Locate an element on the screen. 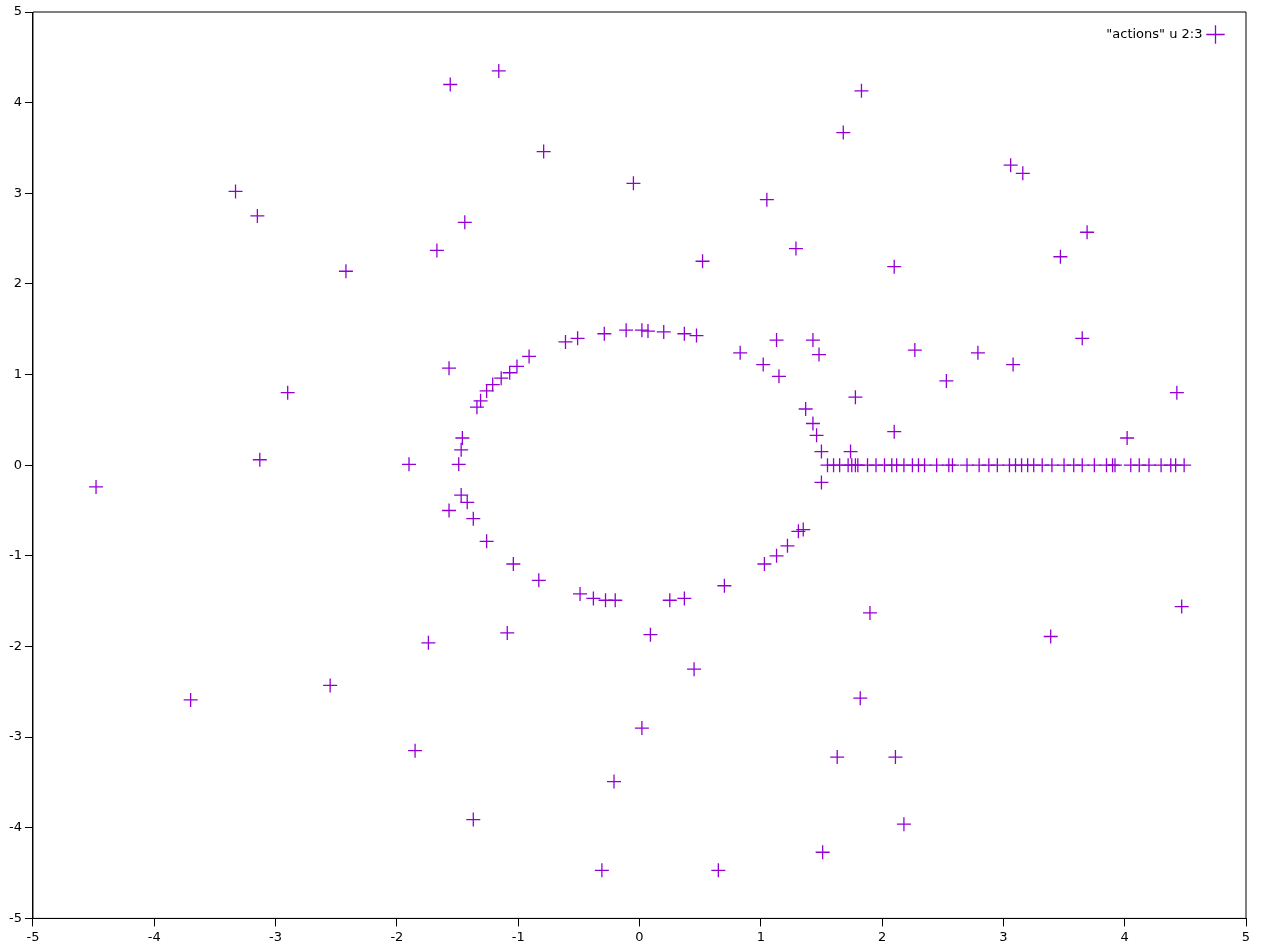 The image size is (1272, 952). x-tick-label: -1 is located at coordinates (518, 936).